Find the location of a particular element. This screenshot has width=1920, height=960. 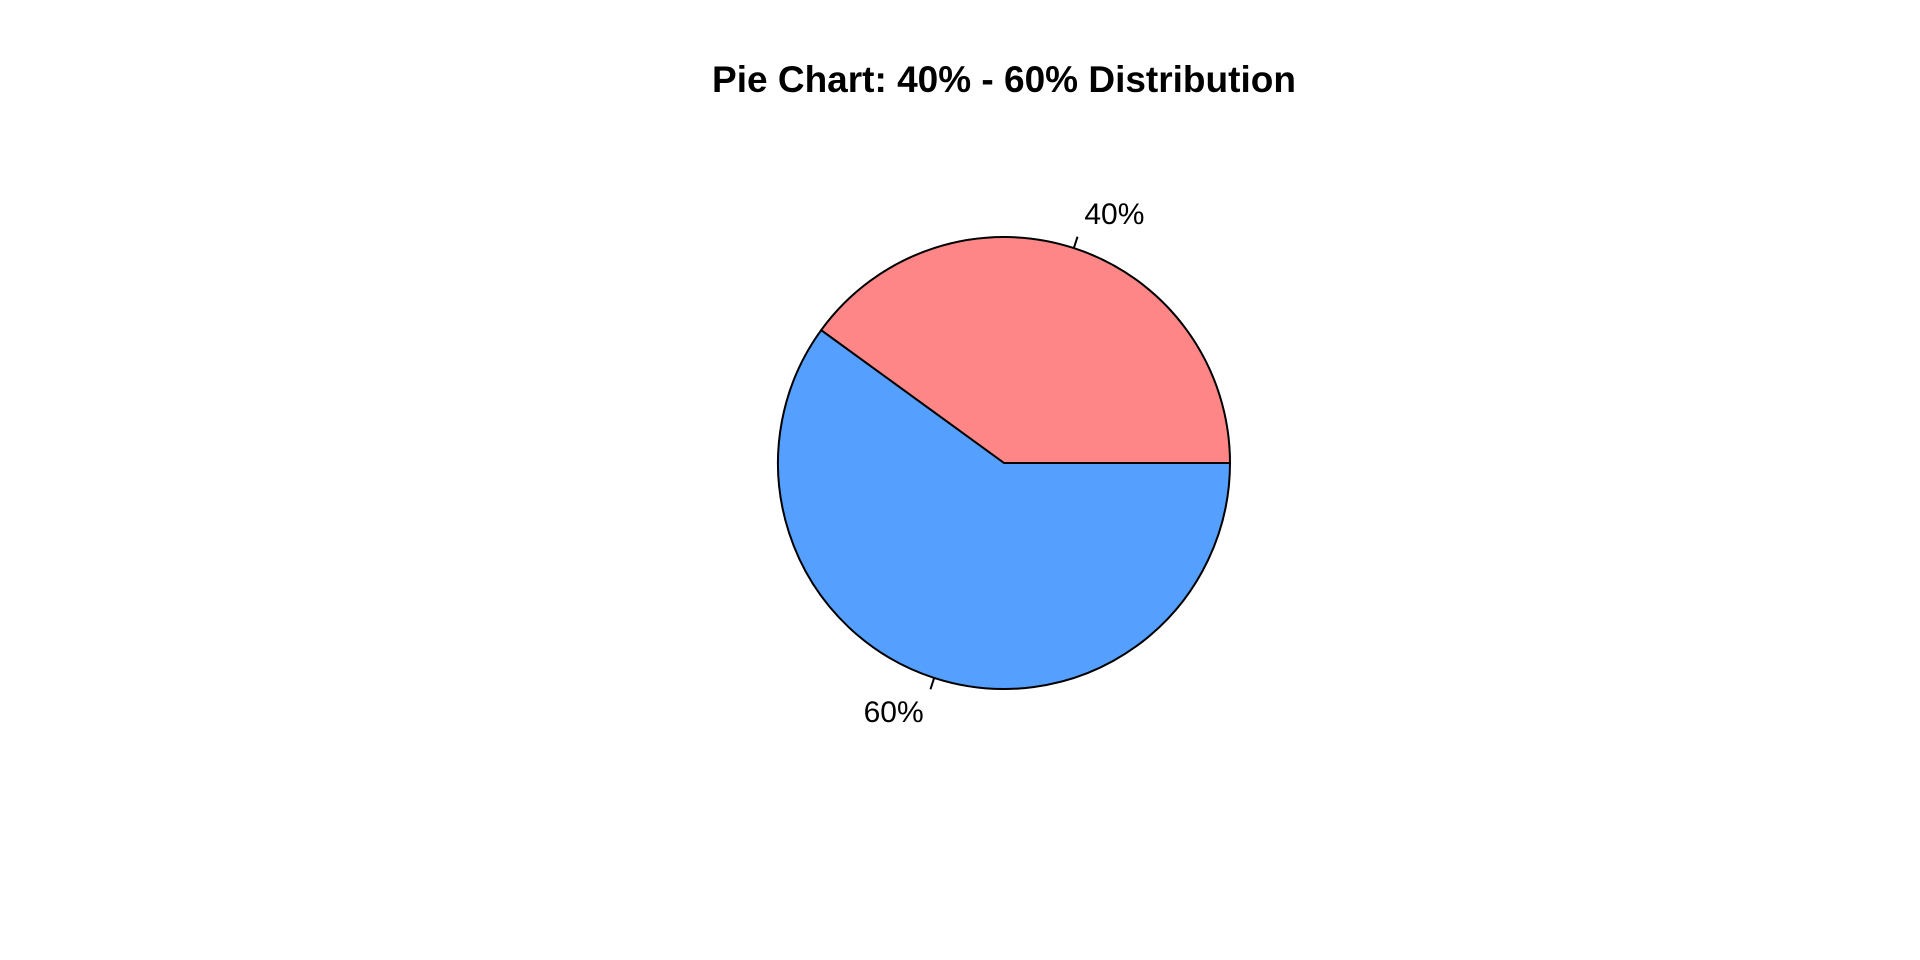

pie-slices is located at coordinates (1004, 463).